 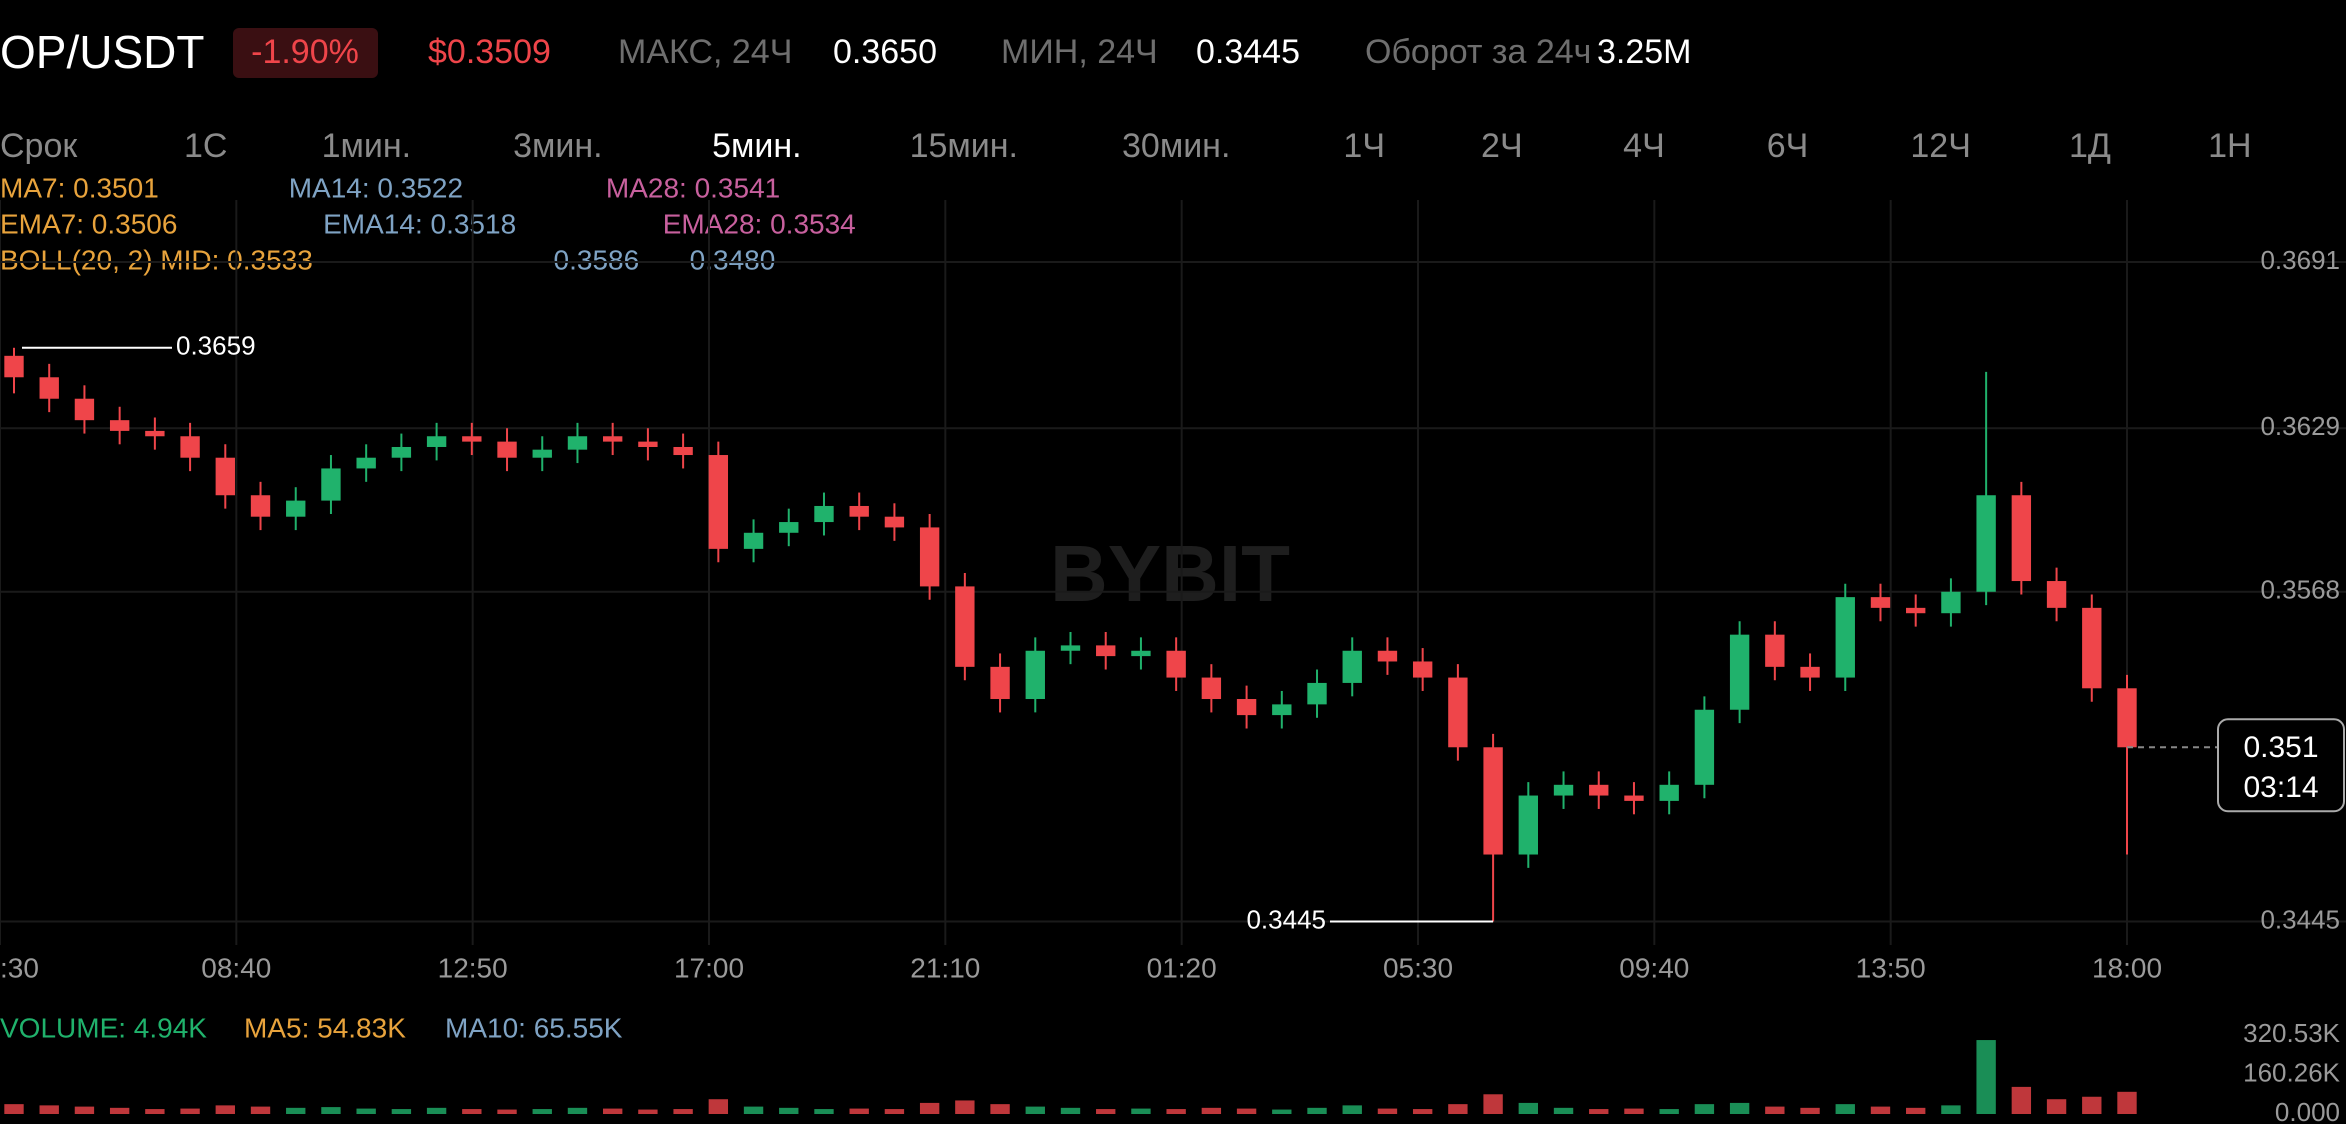 I want to click on x-tick-label: 21:10, so click(x=945, y=967).